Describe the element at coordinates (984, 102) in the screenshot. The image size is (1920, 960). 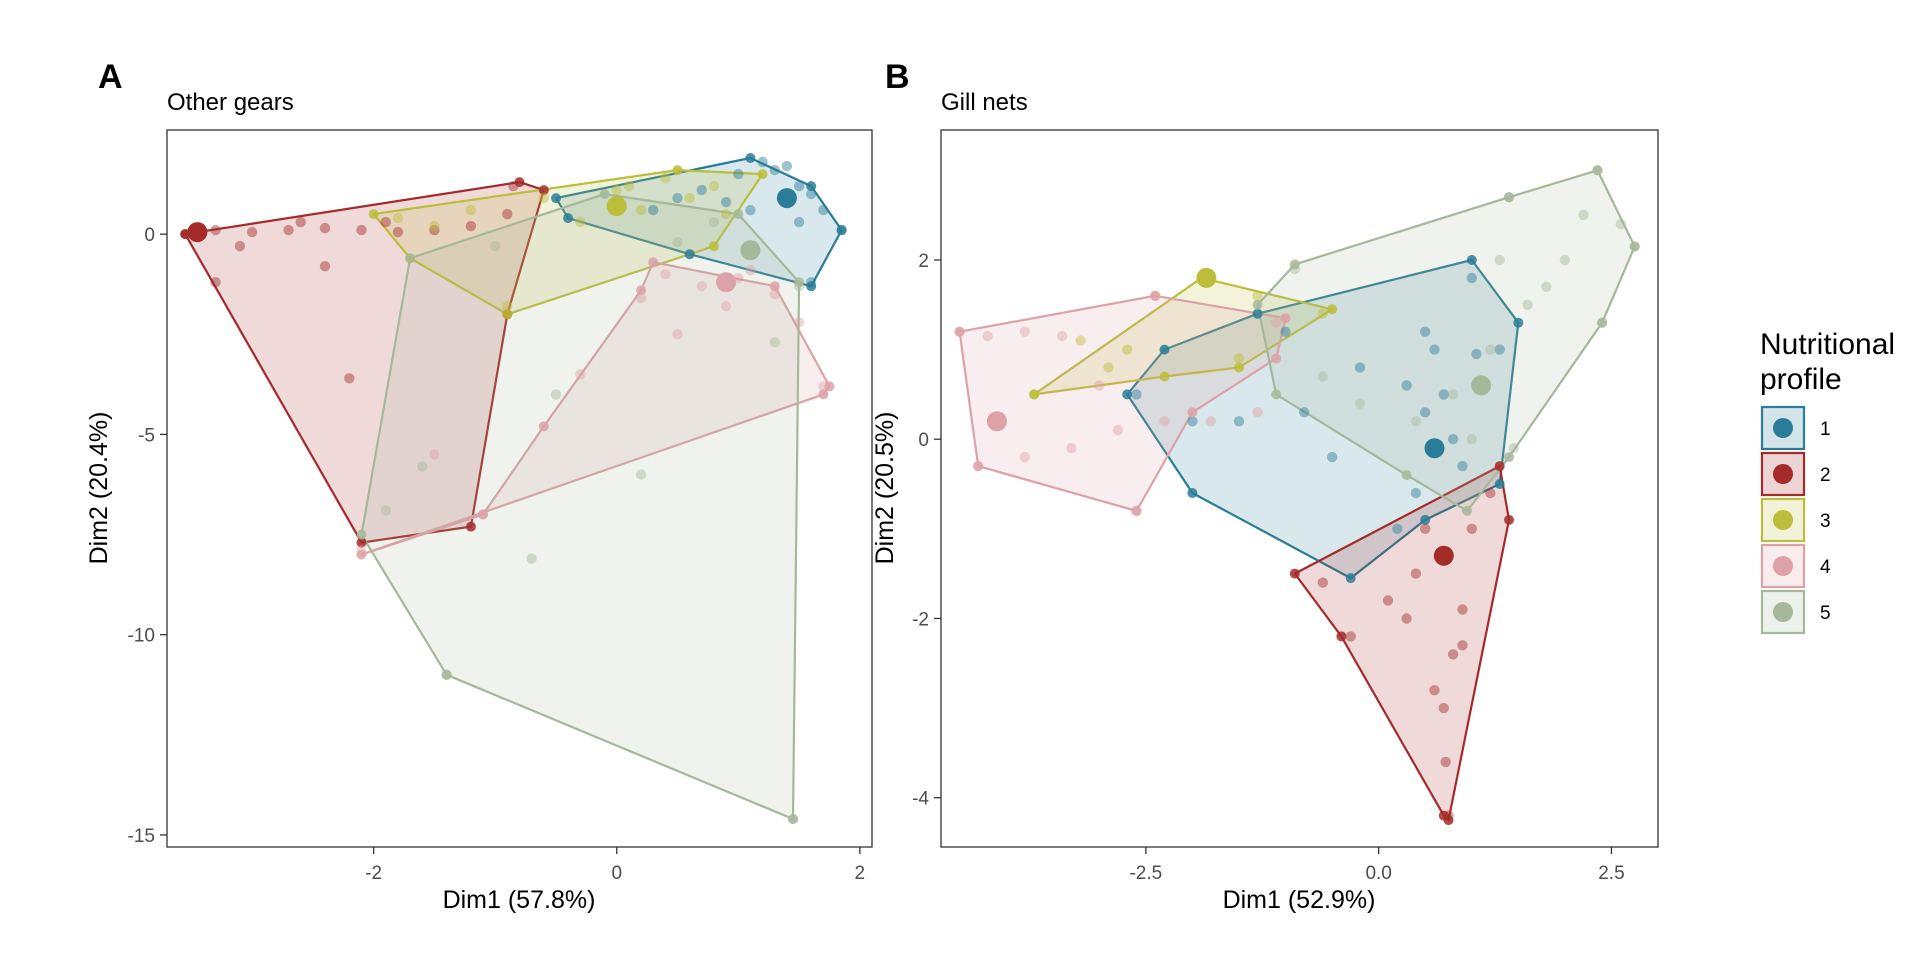
I see `panel-title-b: Gill nets` at that location.